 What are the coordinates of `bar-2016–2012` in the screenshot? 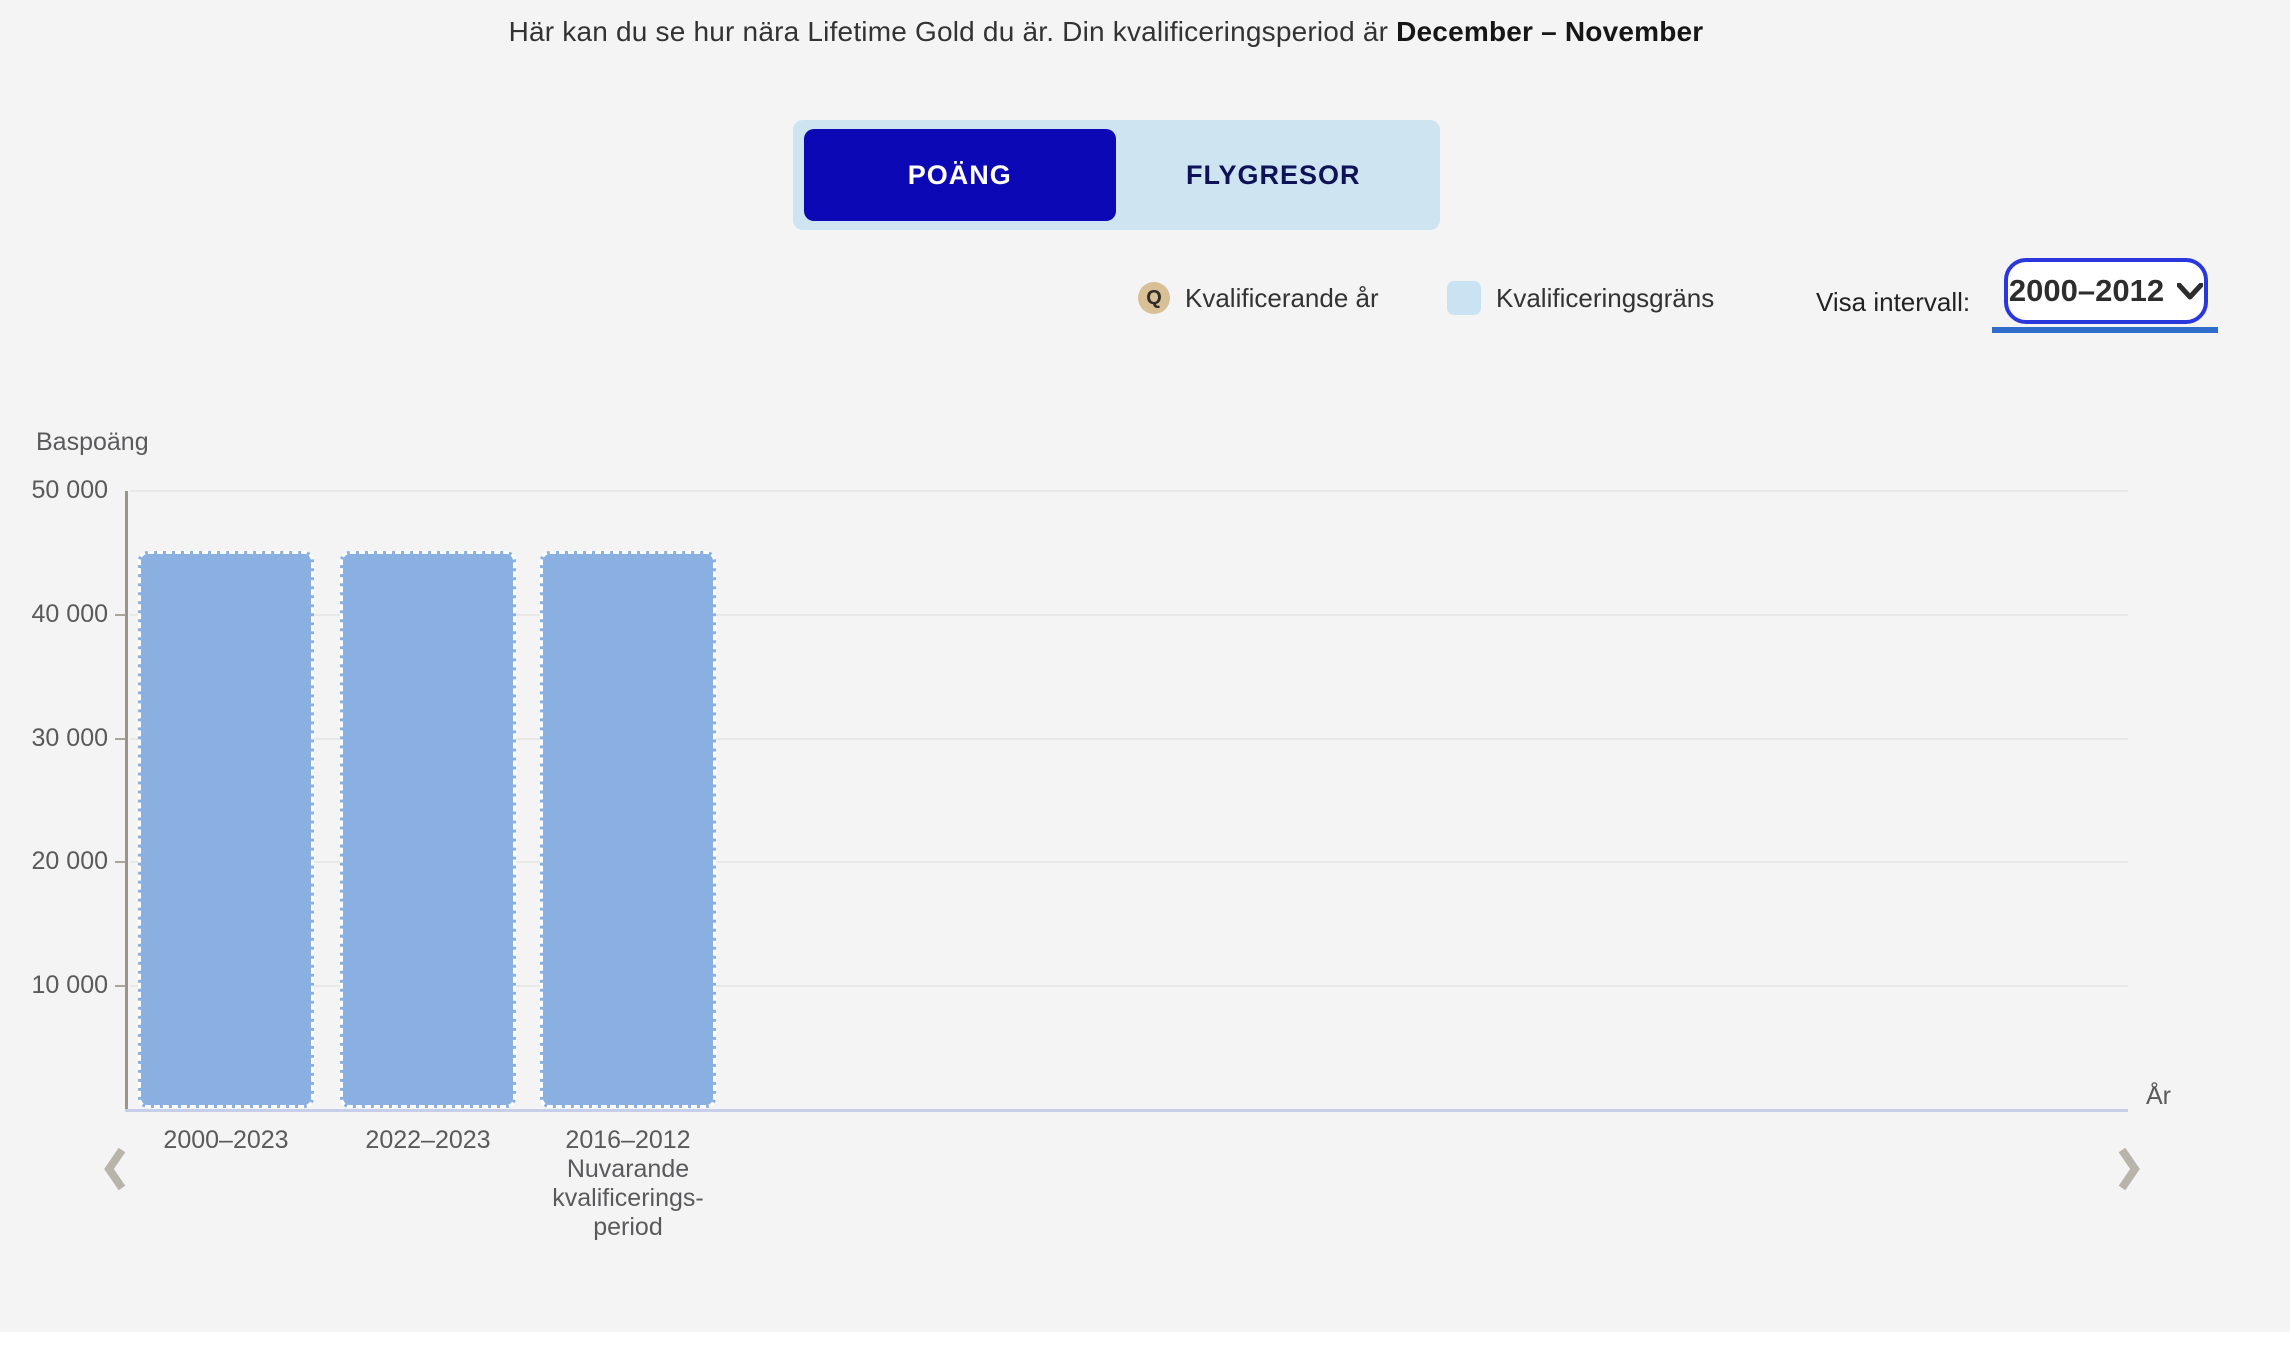 It's located at (628, 829).